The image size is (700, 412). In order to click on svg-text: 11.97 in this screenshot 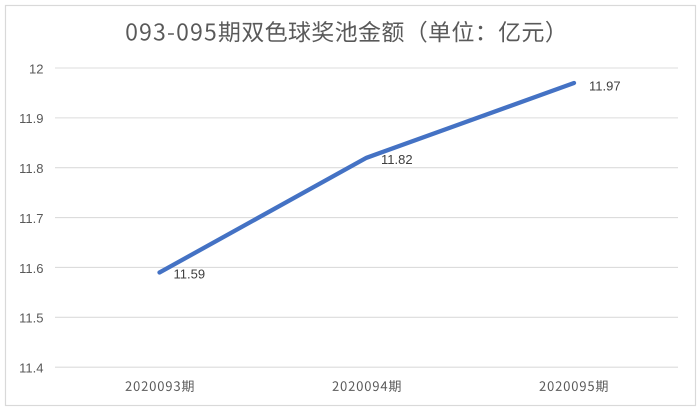, I will do `click(605, 86)`.